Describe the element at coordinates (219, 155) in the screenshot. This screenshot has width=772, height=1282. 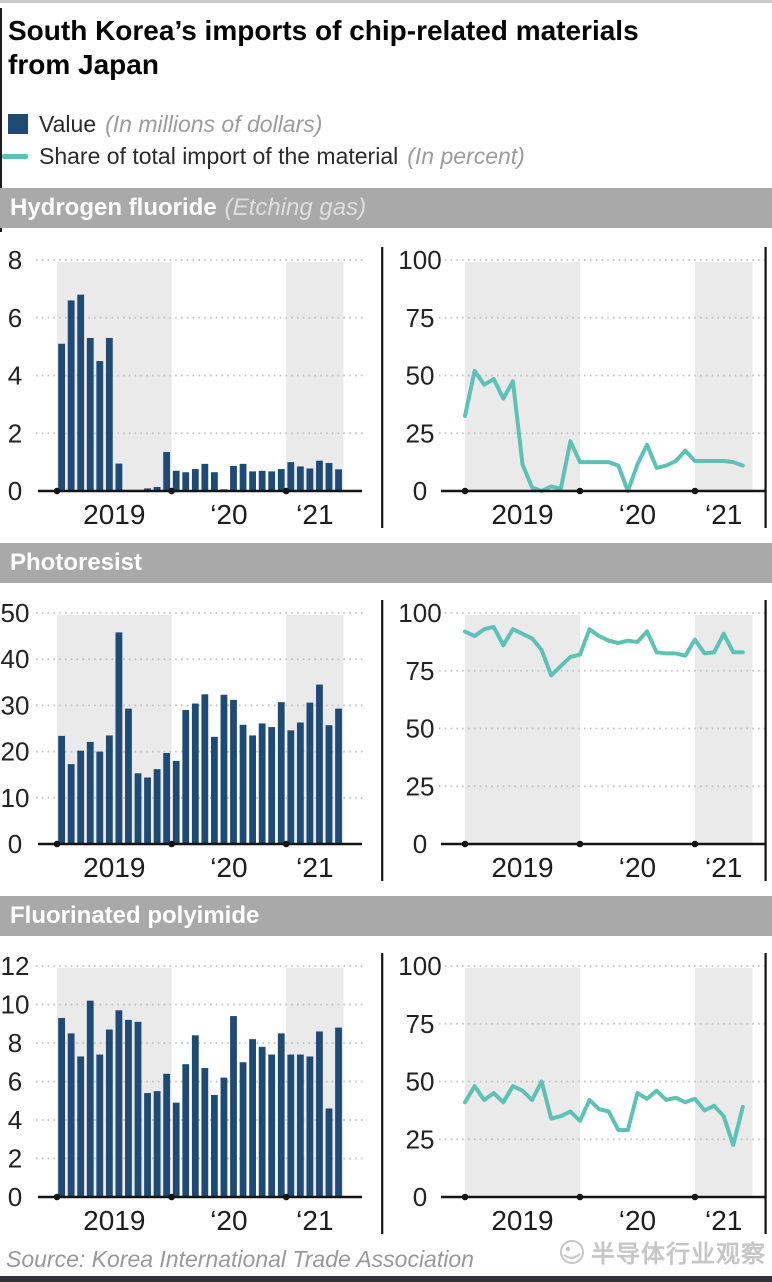
I see `legend-share-label: Share of total import of the material` at that location.